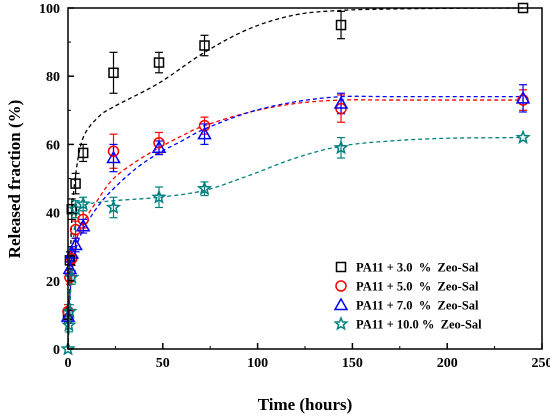 The image size is (550, 418). Describe the element at coordinates (163, 363) in the screenshot. I see `x-tick-label: 50` at that location.